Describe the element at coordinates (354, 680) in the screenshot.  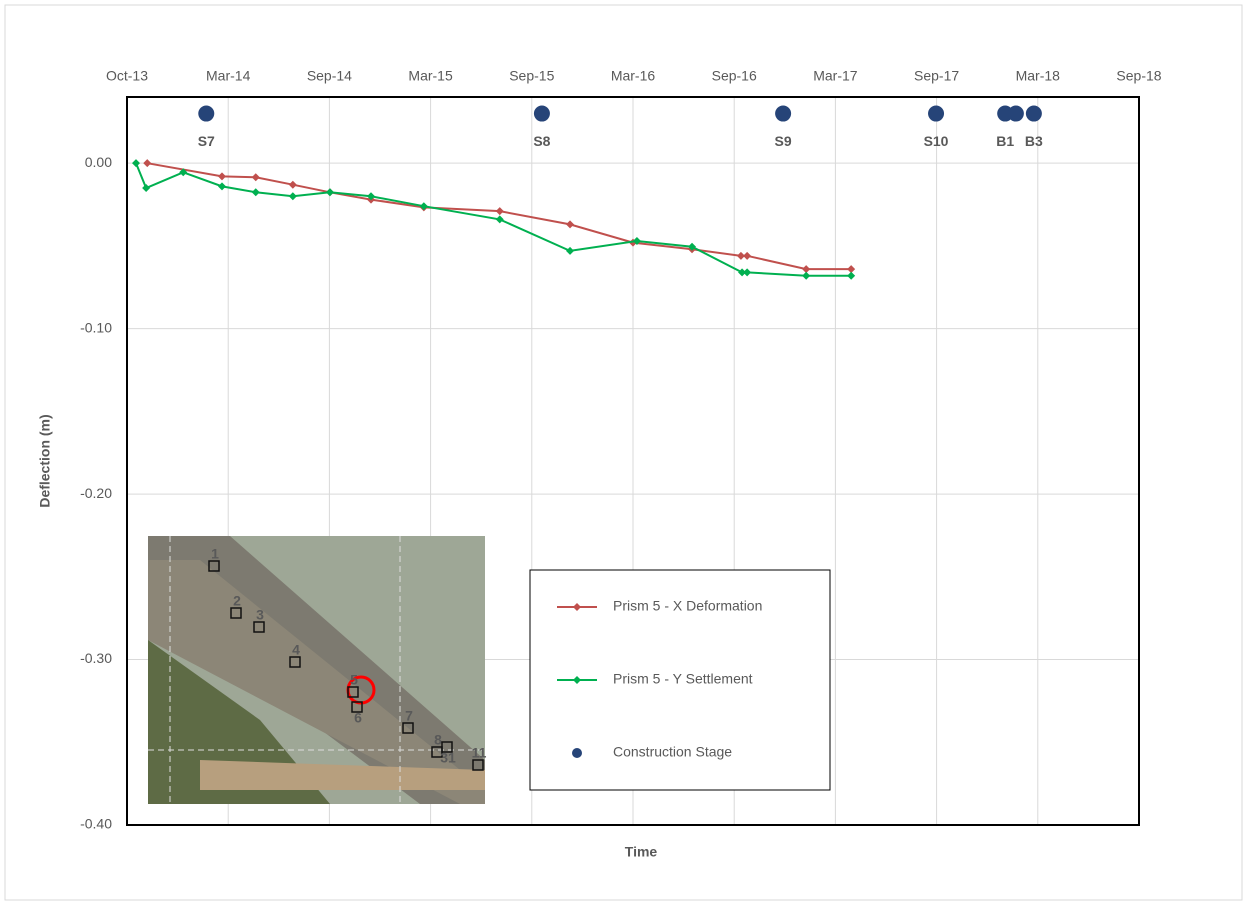
I see `inset-label: 5` at that location.